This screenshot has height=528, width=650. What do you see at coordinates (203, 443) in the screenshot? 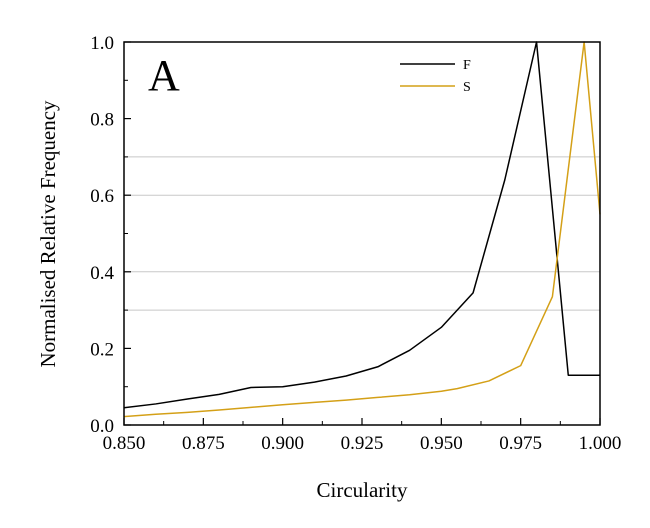
I see `x-tick-label: 0.875` at bounding box center [203, 443].